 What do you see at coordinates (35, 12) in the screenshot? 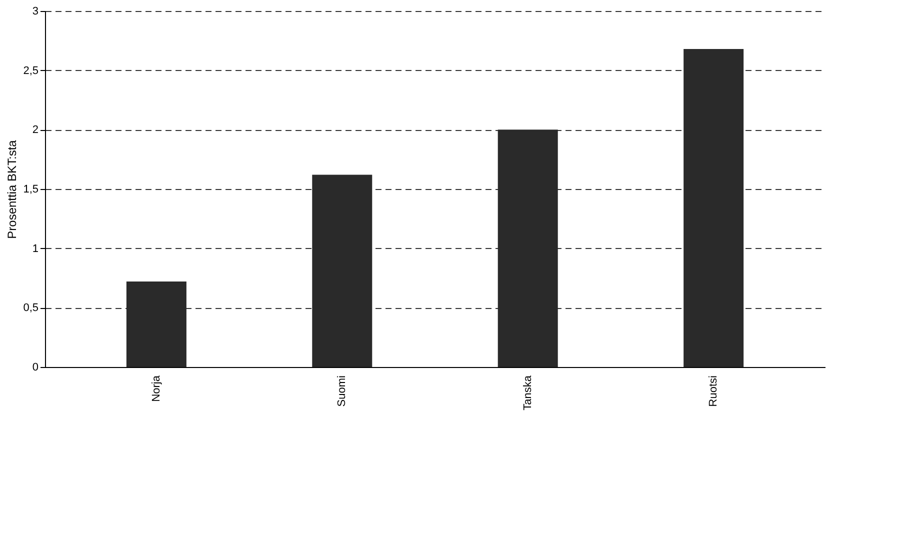
I see `y-tick-label: 3` at bounding box center [35, 12].